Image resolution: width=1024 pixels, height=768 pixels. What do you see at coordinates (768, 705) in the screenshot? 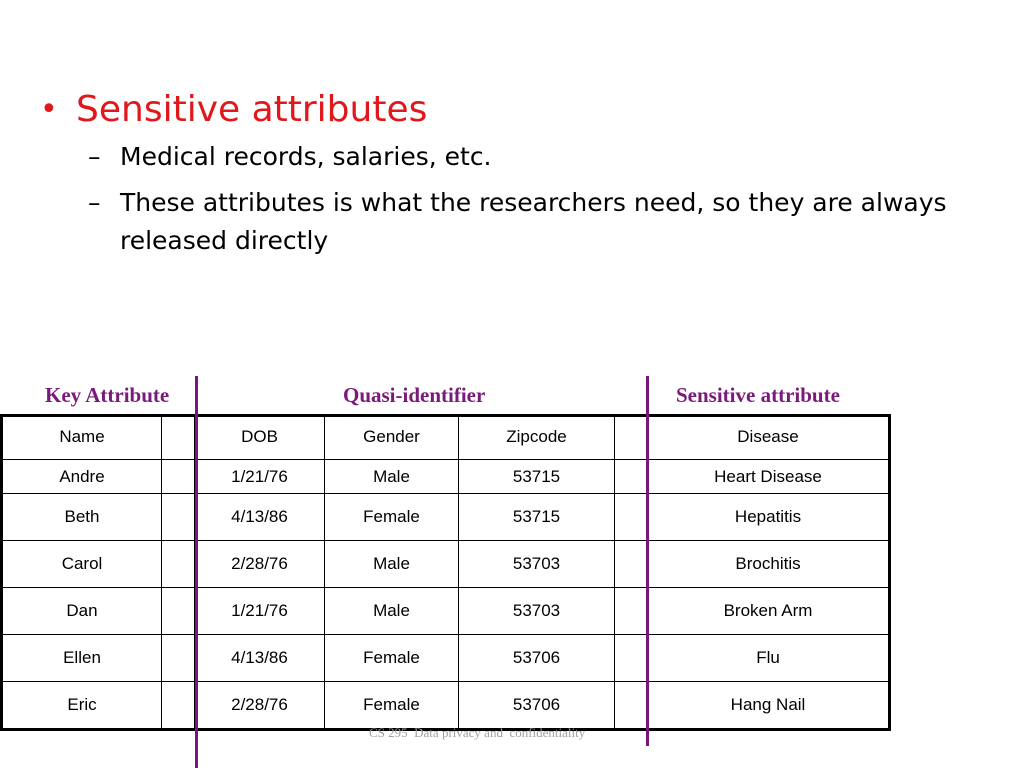
I see `disease-cell: Hang Nail` at bounding box center [768, 705].